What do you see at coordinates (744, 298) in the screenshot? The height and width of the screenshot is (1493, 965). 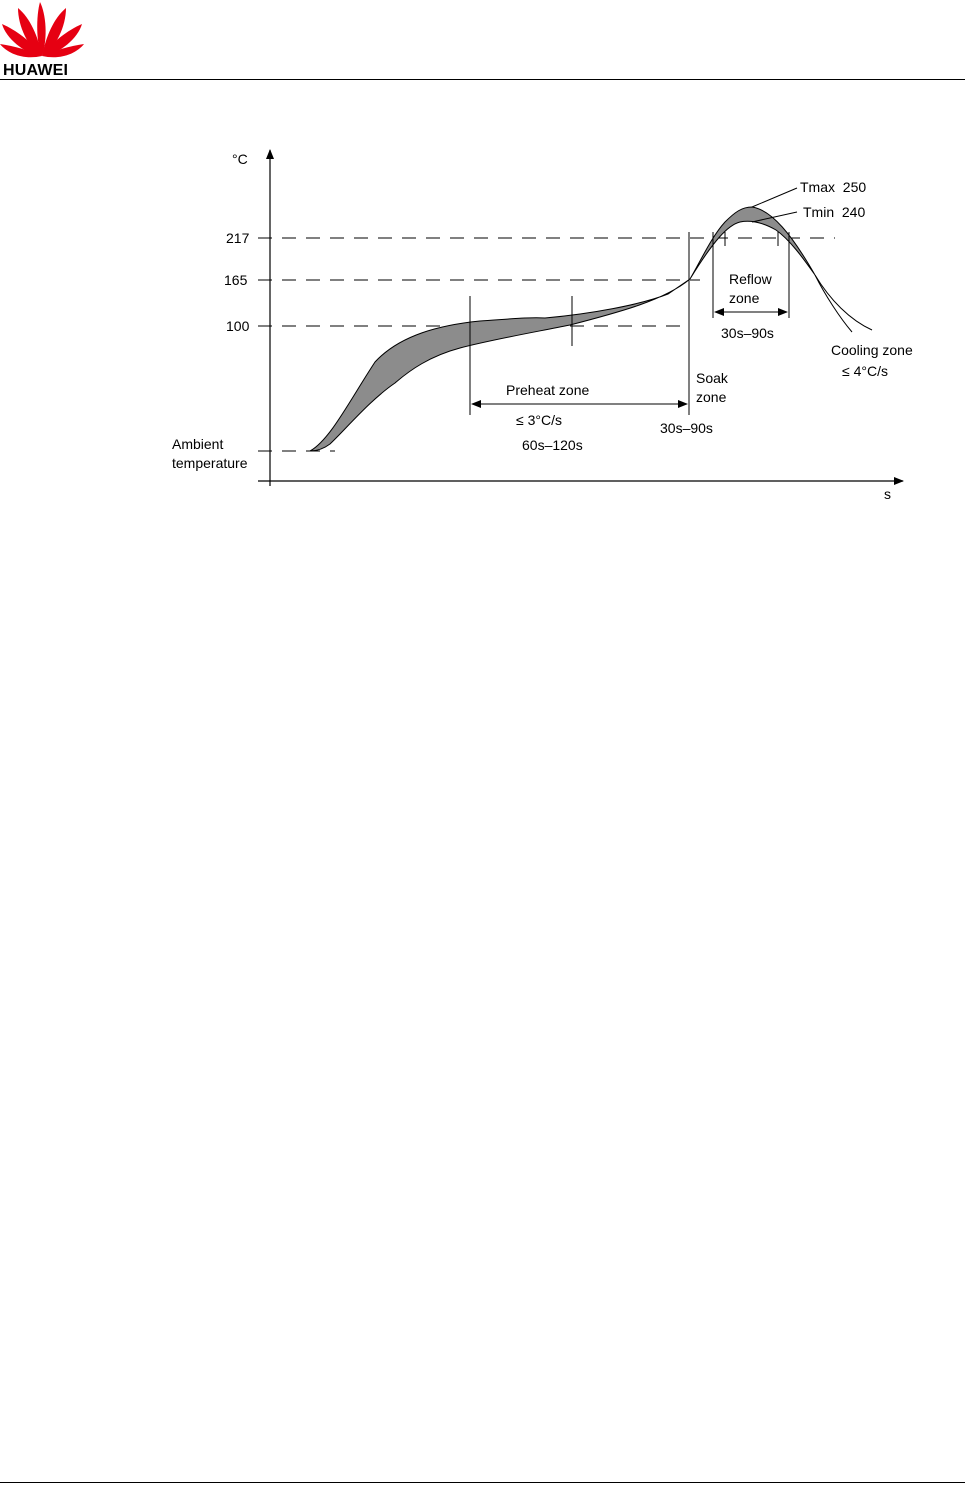 I see `reflow-zone-label-line2: zone` at bounding box center [744, 298].